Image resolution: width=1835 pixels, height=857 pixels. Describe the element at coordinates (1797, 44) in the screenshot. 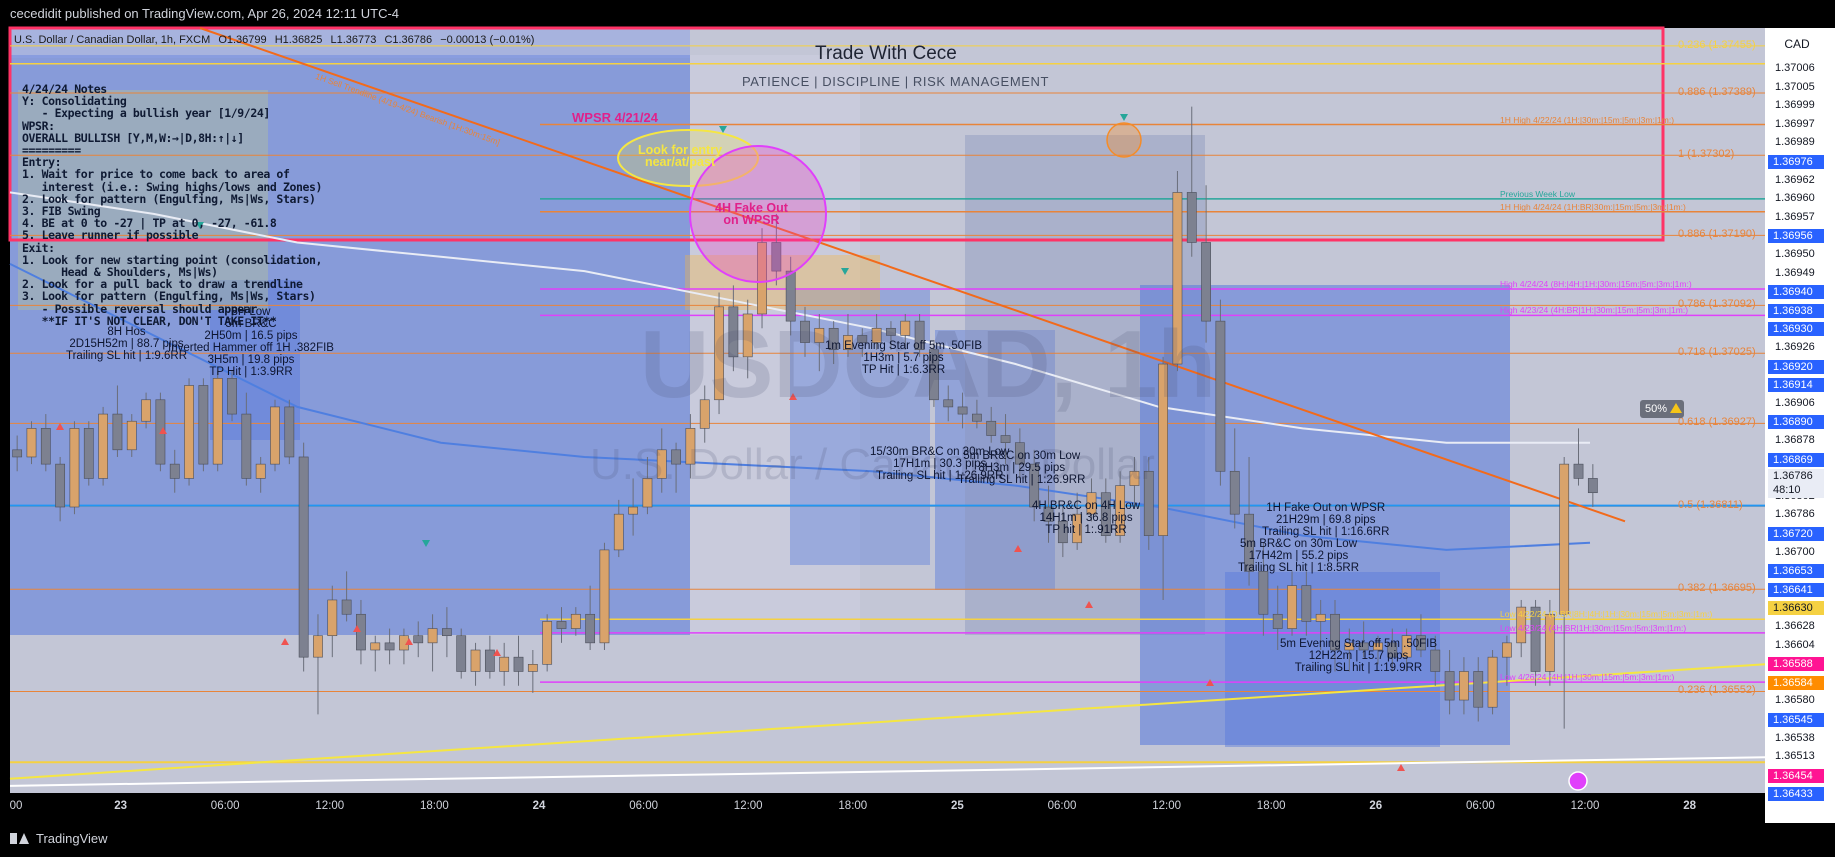

I see `currency-button: CAD` at that location.